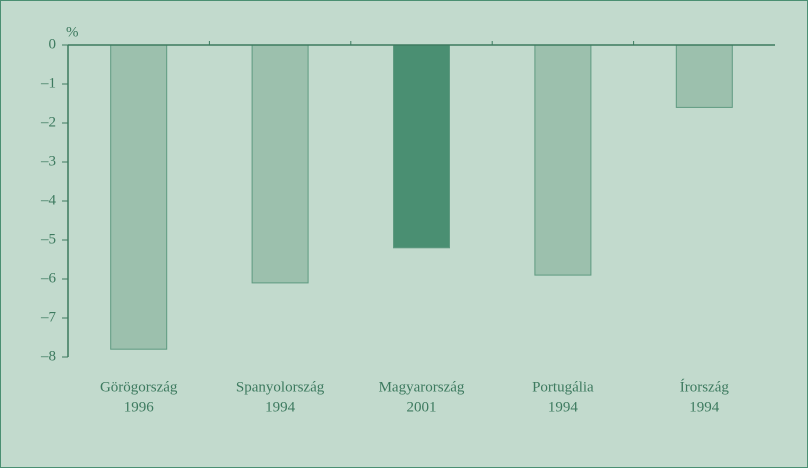 This screenshot has height=468, width=808. What do you see at coordinates (48, 317) in the screenshot?
I see `y-tick-label: –7` at bounding box center [48, 317].